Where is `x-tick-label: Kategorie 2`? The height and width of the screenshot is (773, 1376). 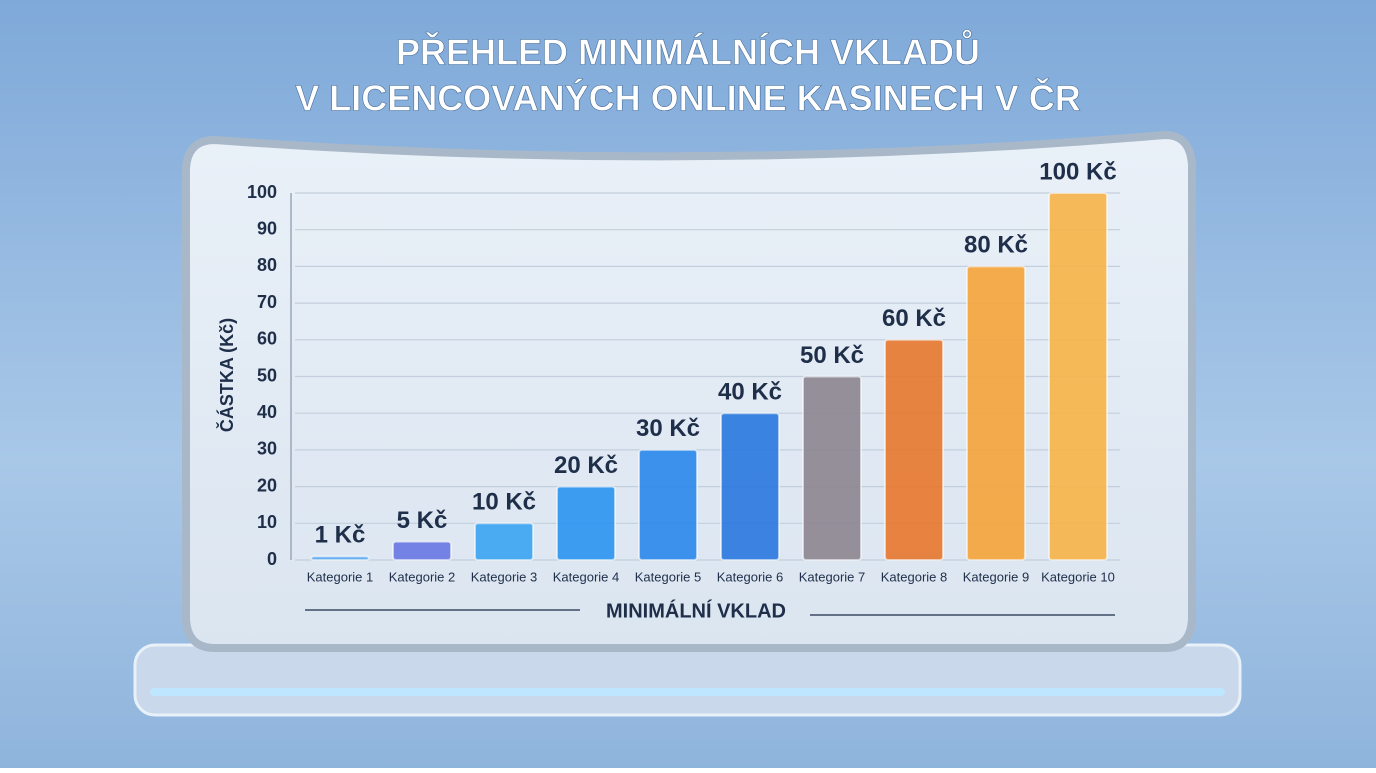
x-tick-label: Kategorie 2 is located at coordinates (422, 576).